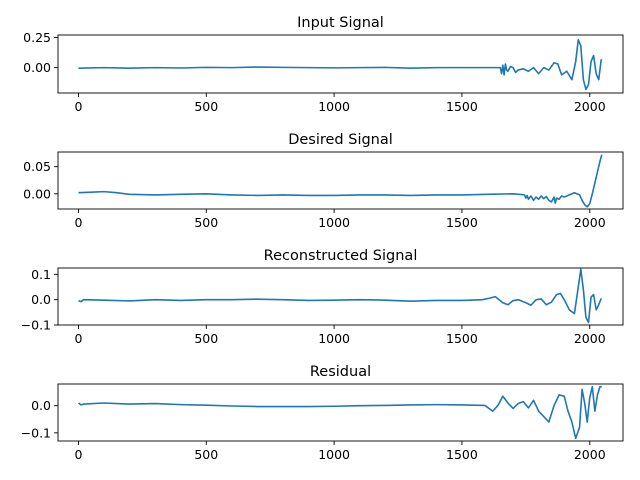  I want to click on plot-title: Residual, so click(340, 372).